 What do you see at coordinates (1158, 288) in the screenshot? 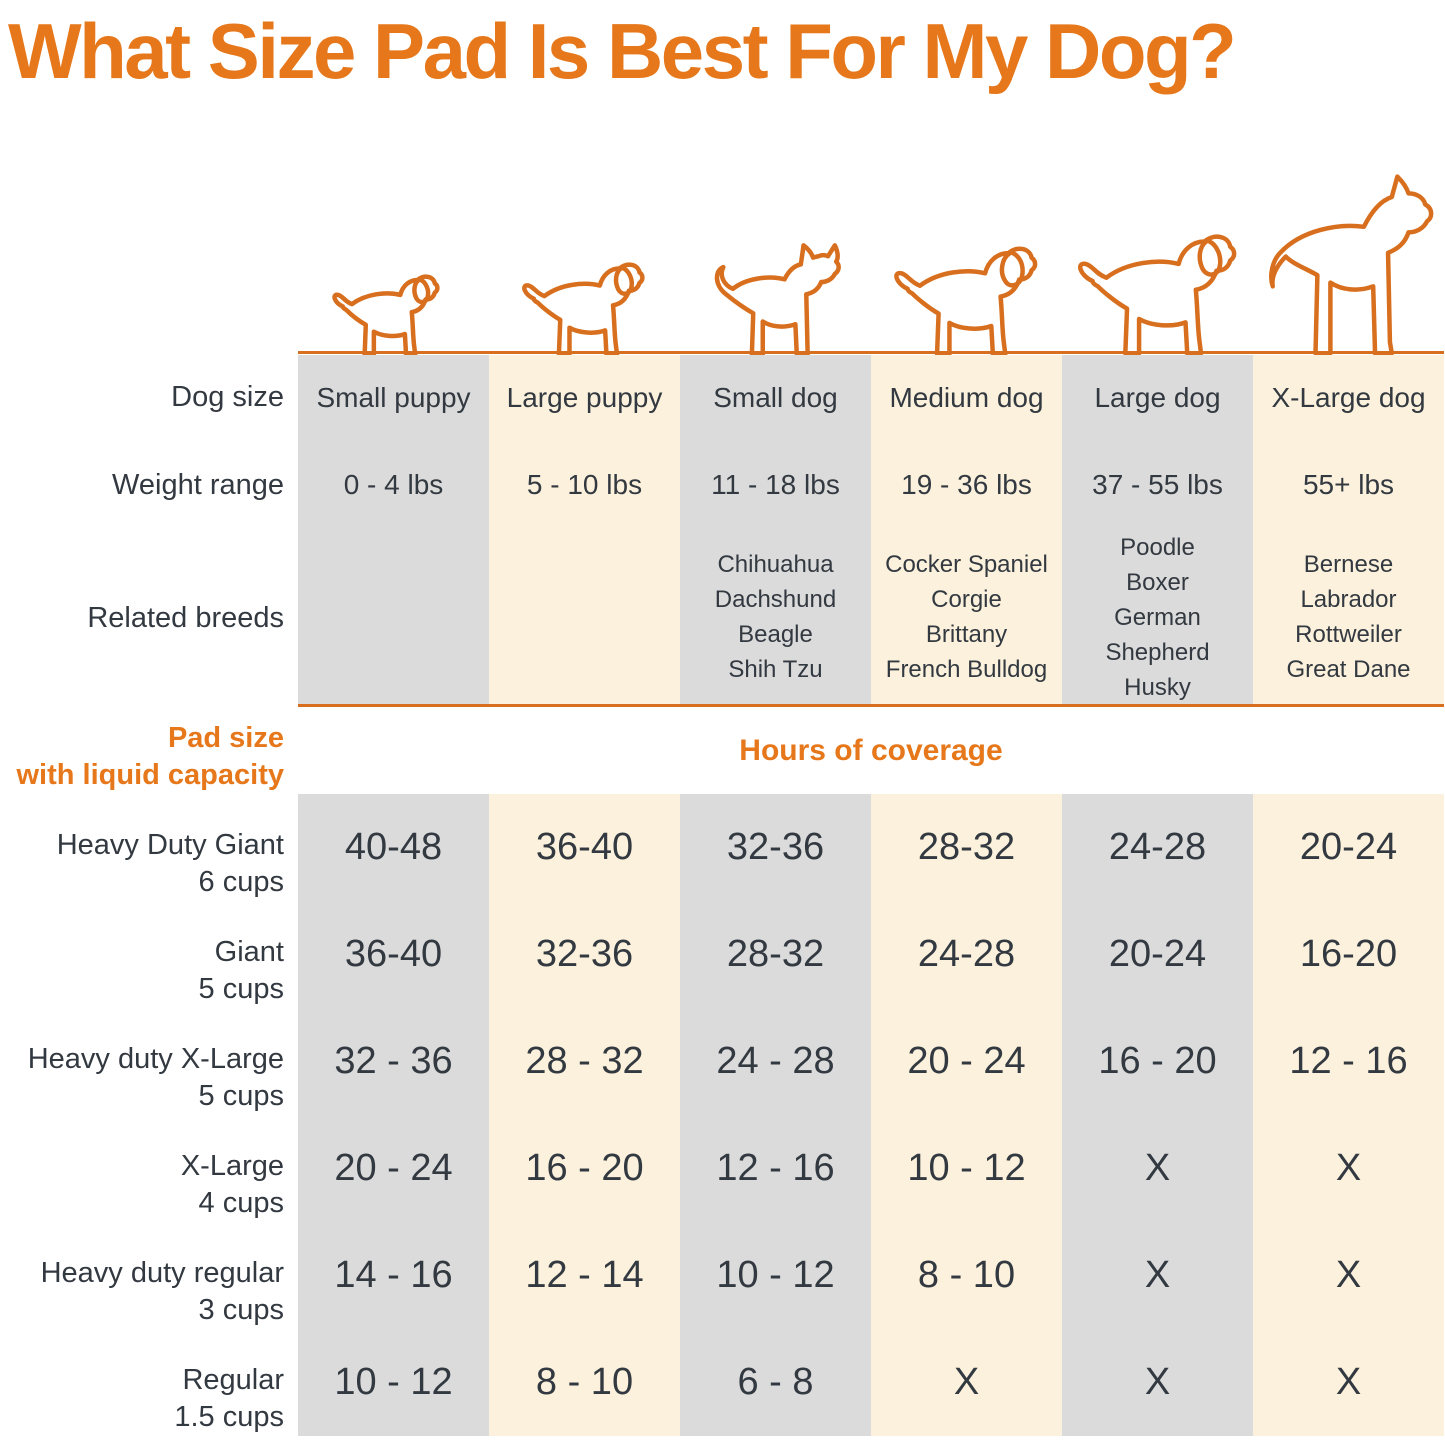
I see `large-dog-icon` at bounding box center [1158, 288].